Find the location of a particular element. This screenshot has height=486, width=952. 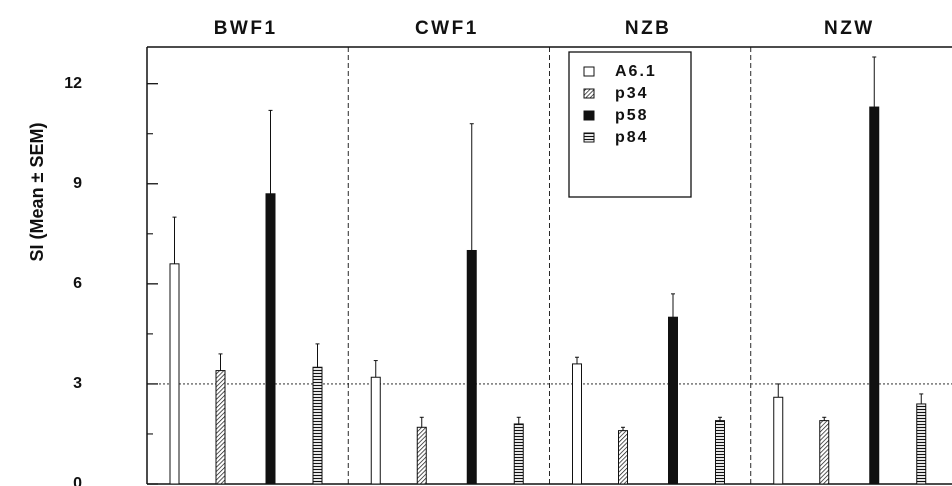

y-tick-label: 6 is located at coordinates (77, 283).